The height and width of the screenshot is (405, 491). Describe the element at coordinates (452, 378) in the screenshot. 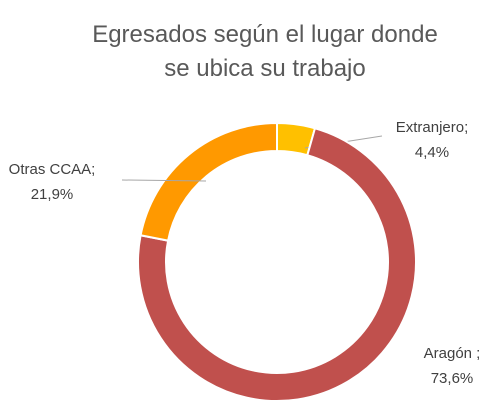

I see `data-label-value: 73,6%` at that location.